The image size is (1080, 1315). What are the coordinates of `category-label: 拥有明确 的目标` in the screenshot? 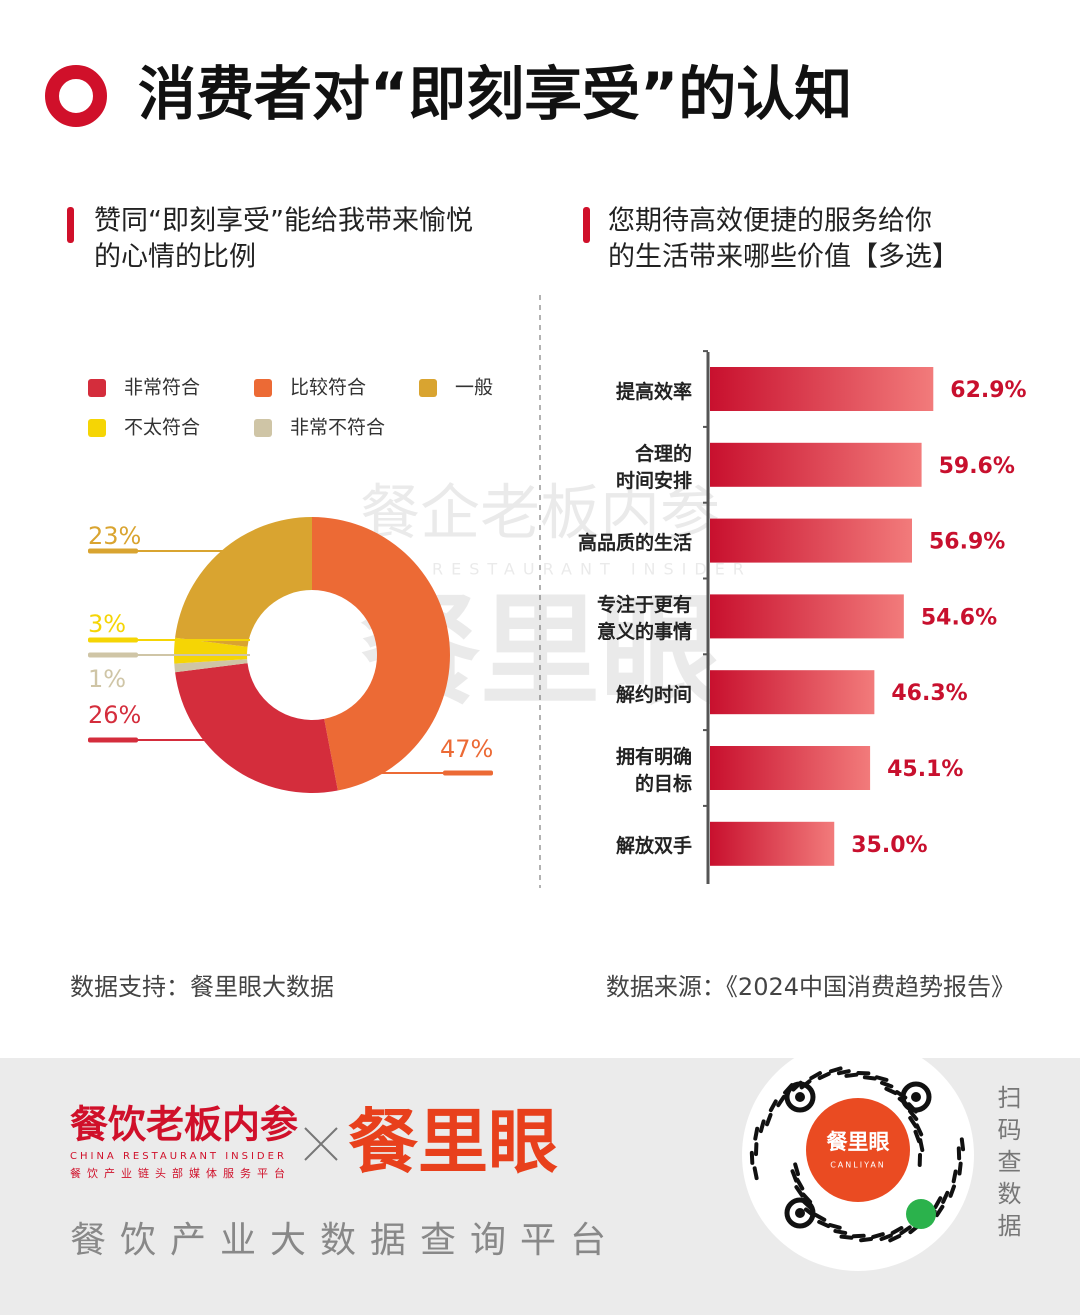 It's located at (653, 770).